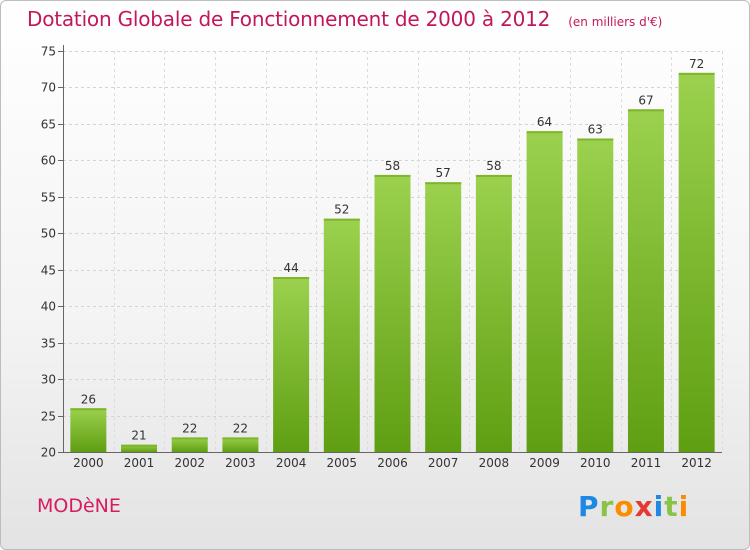  I want to click on y-tick-label: 50, so click(48, 234).